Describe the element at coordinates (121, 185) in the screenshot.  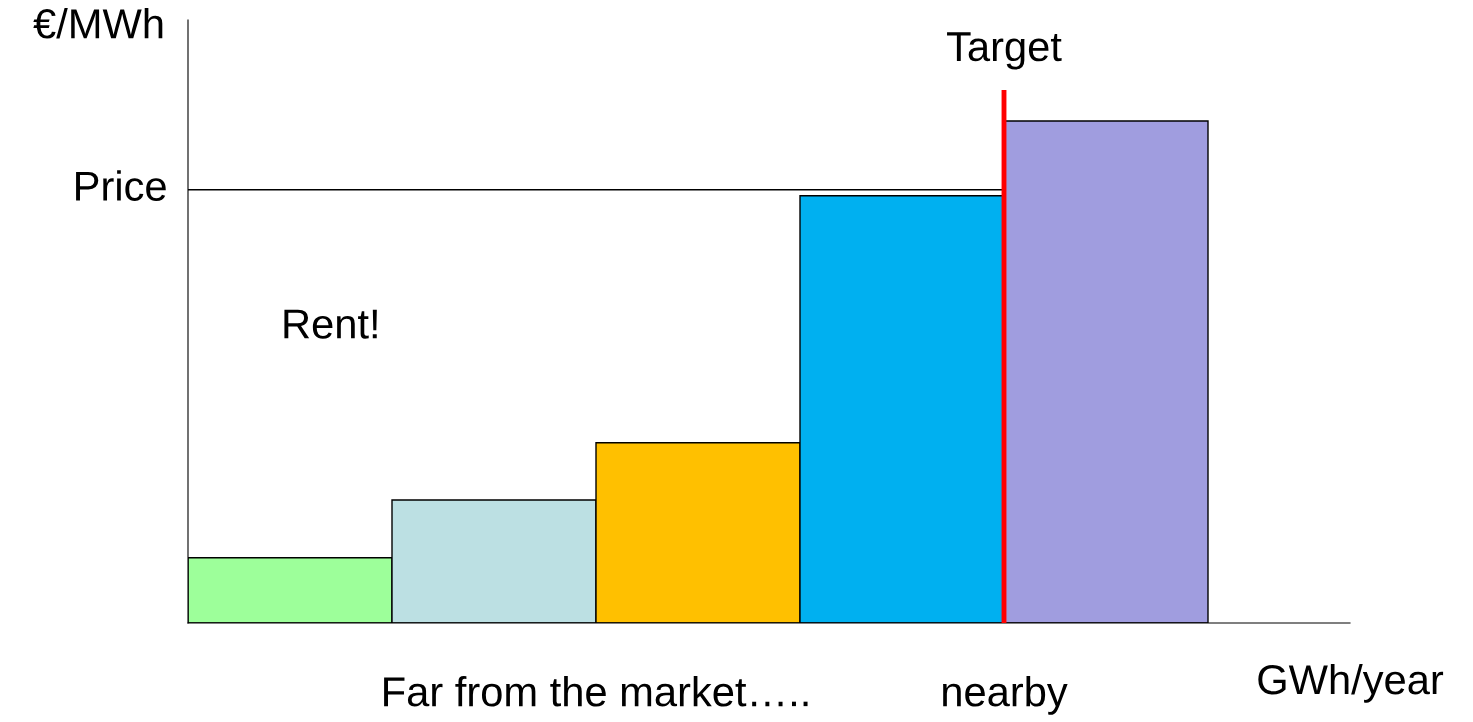
I see `ref-line-label: Price` at that location.